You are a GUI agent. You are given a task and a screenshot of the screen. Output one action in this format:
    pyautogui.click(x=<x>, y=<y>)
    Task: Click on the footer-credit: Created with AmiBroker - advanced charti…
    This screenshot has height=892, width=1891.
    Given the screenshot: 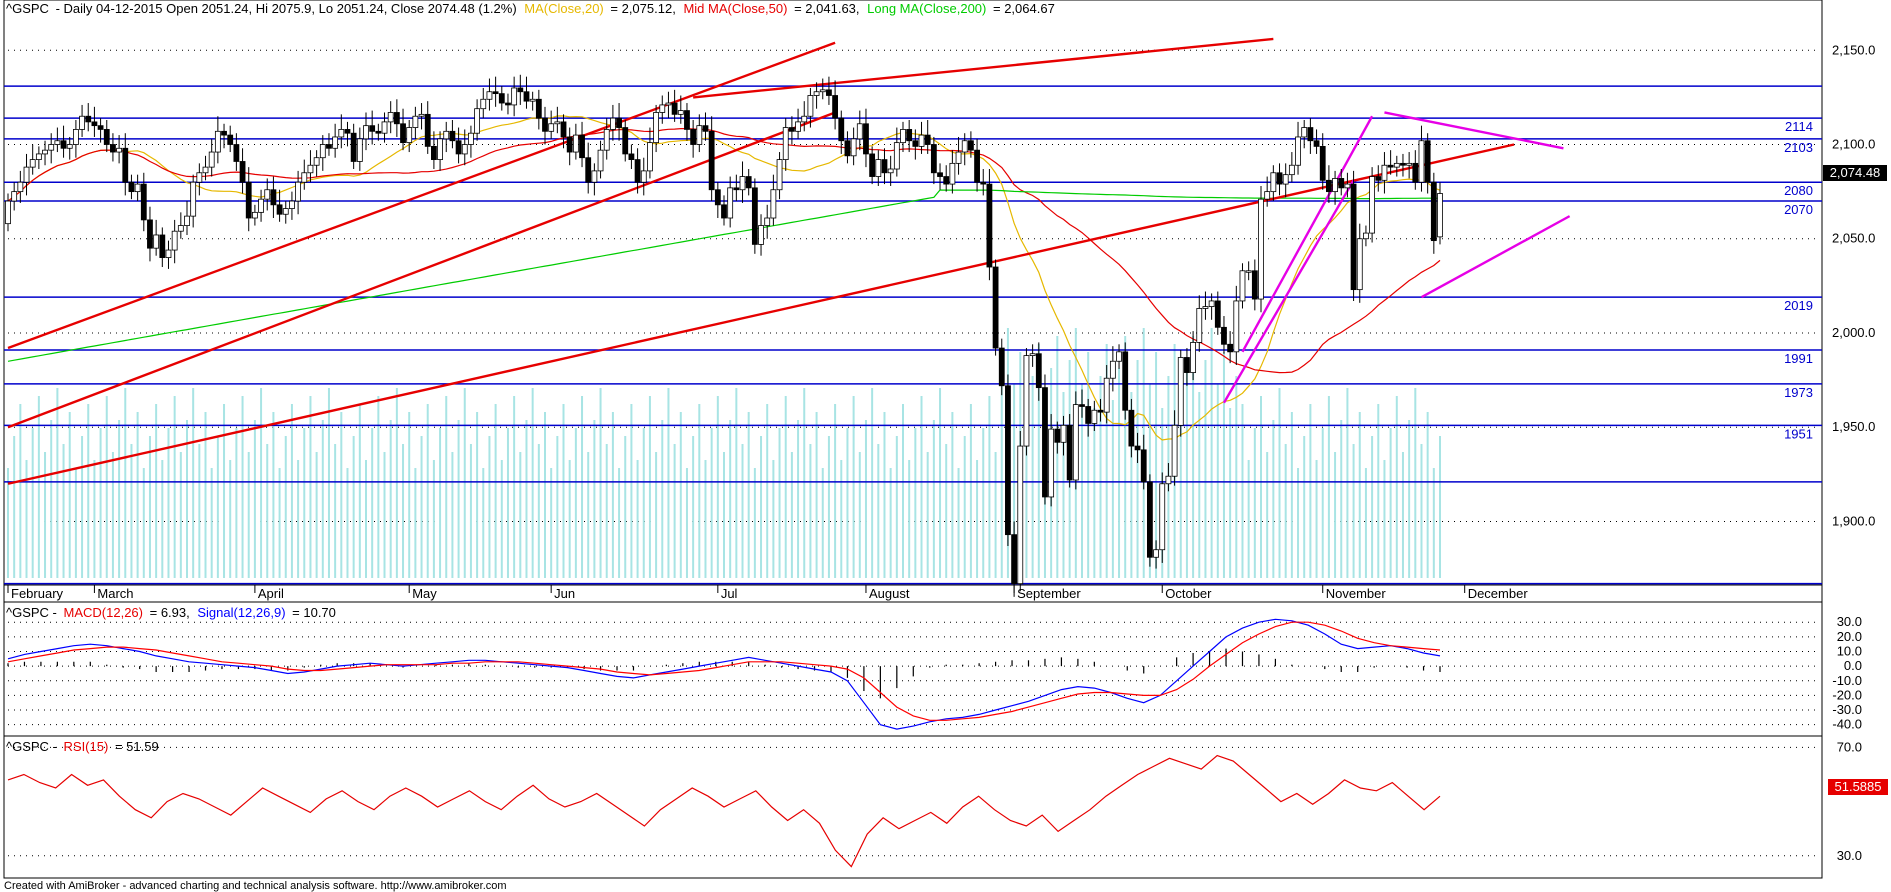 What is the action you would take?
    pyautogui.click(x=255, y=886)
    